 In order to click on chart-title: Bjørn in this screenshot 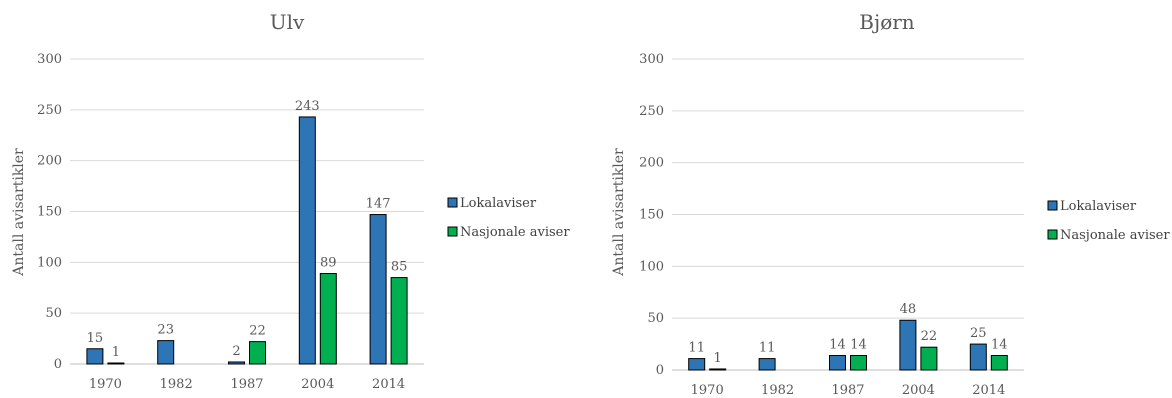, I will do `click(887, 22)`.